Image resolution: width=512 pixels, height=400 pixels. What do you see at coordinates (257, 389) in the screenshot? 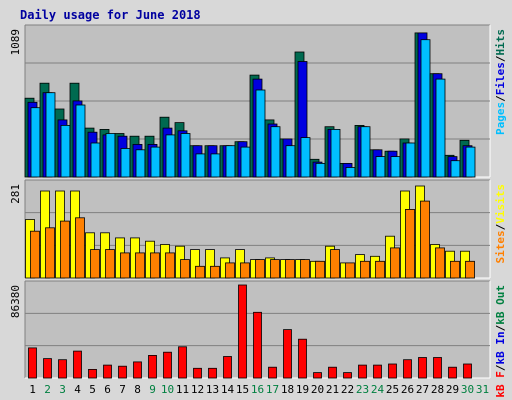
I see `x-tick-label: 16` at bounding box center [257, 389].